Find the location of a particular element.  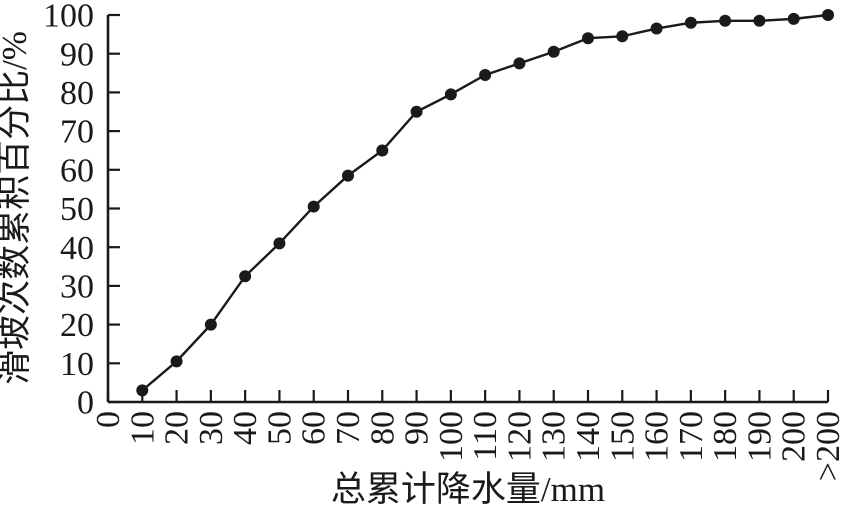

y-tick-label: 30 is located at coordinates (77, 286).